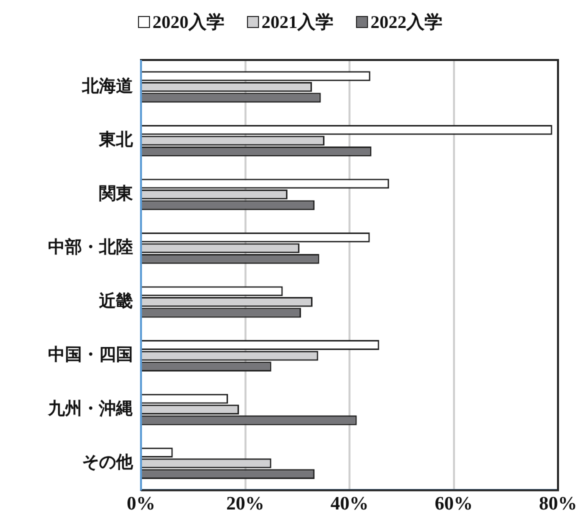 This screenshot has width=580, height=523. I want to click on x-tick-label: 60%, so click(453, 504).